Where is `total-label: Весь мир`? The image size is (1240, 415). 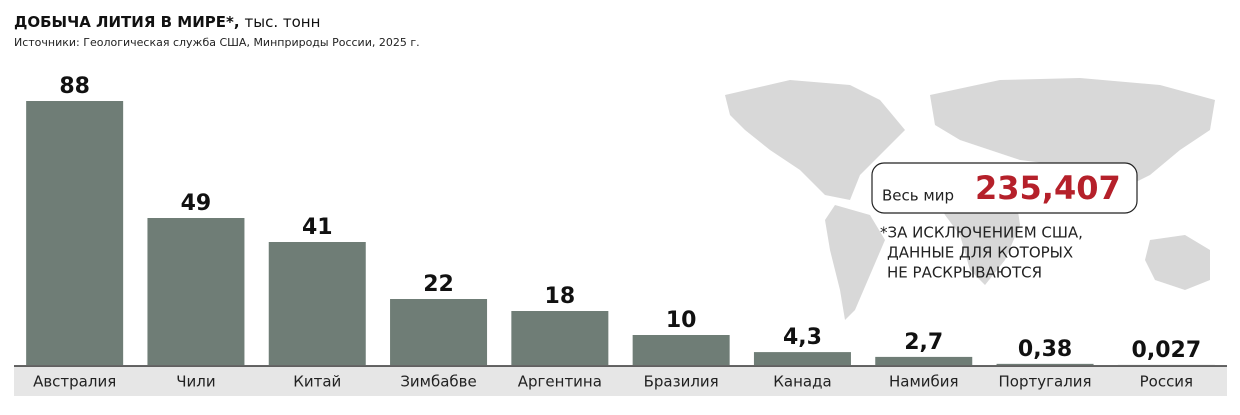
total-label: Весь мир is located at coordinates (918, 196).